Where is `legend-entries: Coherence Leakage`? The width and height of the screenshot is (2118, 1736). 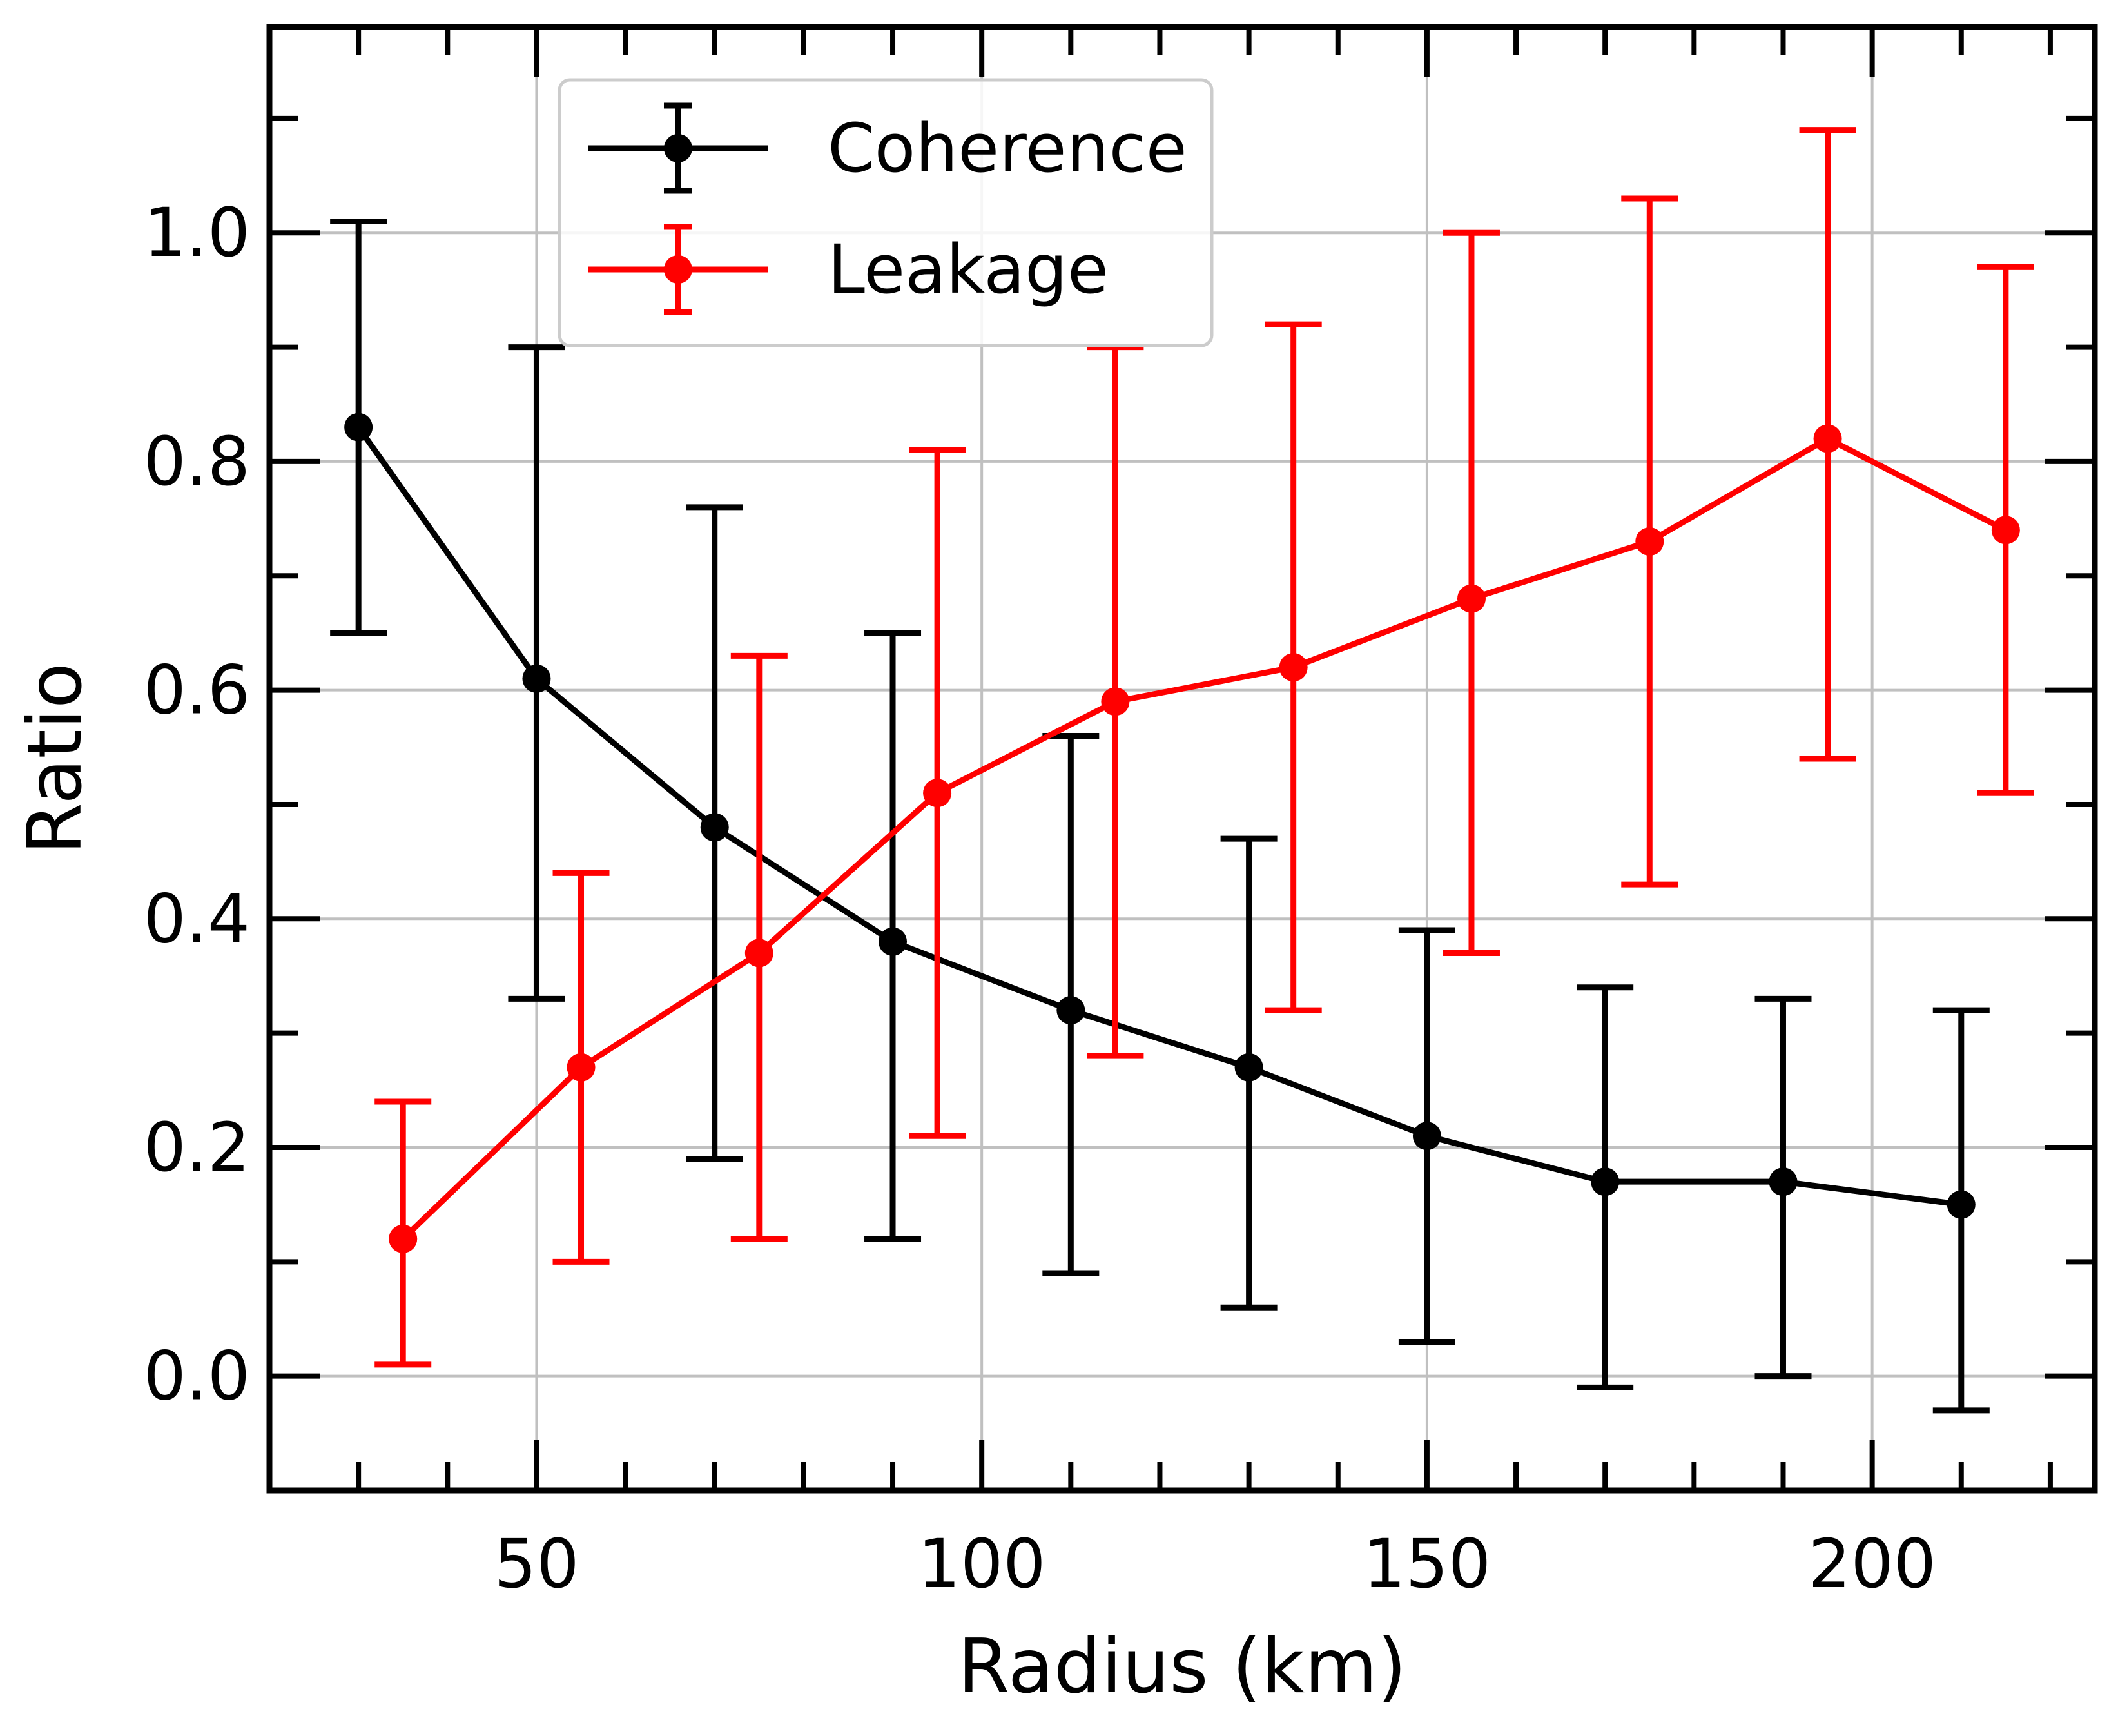
legend-entries: Coherence Leakage is located at coordinates (887, 209).